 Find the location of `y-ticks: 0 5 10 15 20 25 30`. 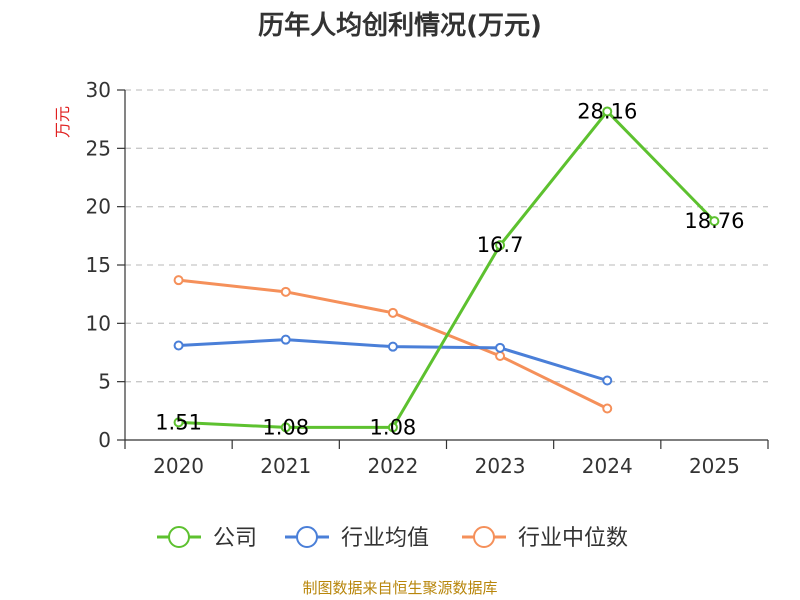

y-ticks: 0 5 10 15 20 25 30 is located at coordinates (98, 265).